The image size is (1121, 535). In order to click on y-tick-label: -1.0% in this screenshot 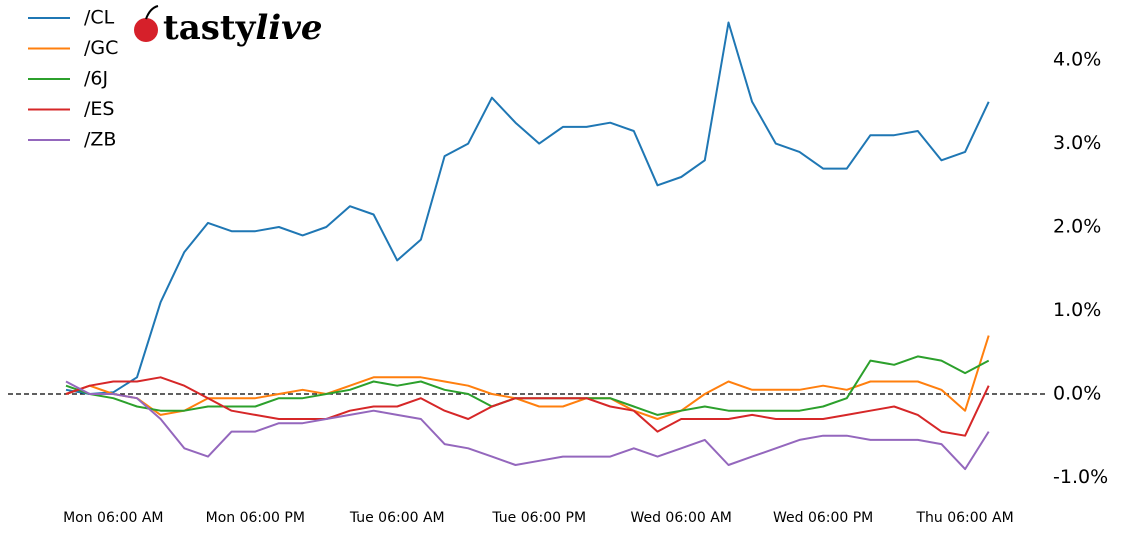, I will do `click(1080, 477)`.